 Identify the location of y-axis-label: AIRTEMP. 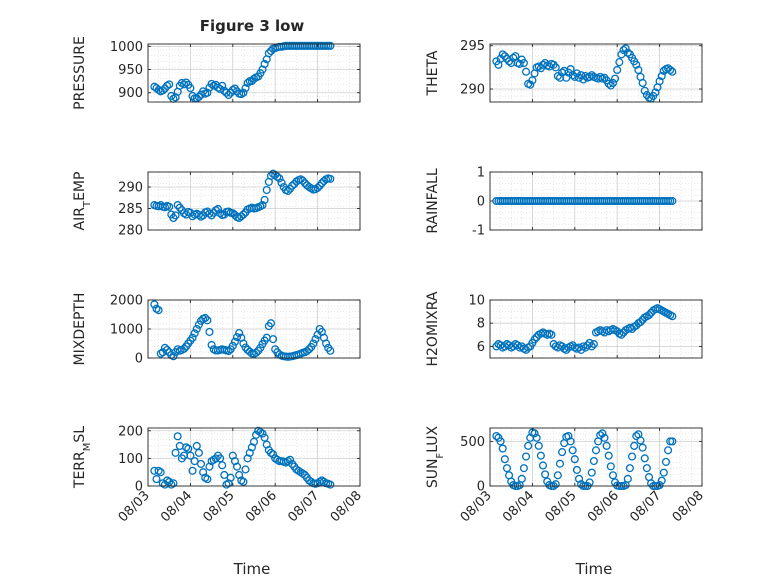
(82, 201).